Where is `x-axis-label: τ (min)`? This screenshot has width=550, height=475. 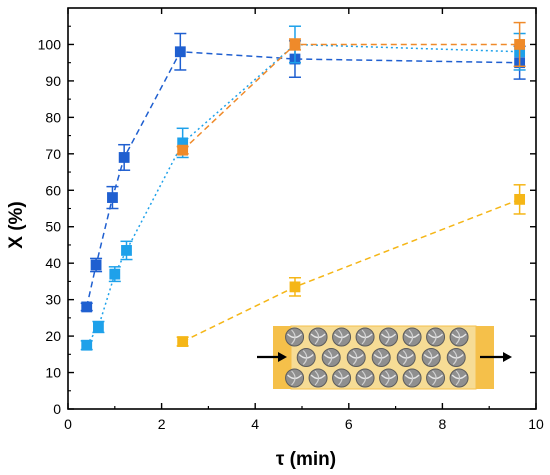 x-axis-label: τ (min) is located at coordinates (306, 459).